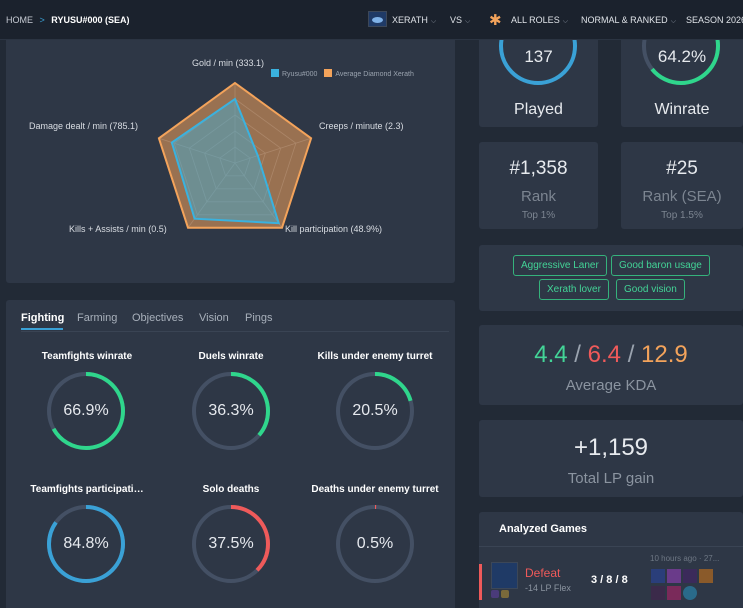  I want to click on ring-deaths-under-turret, so click(375, 544).